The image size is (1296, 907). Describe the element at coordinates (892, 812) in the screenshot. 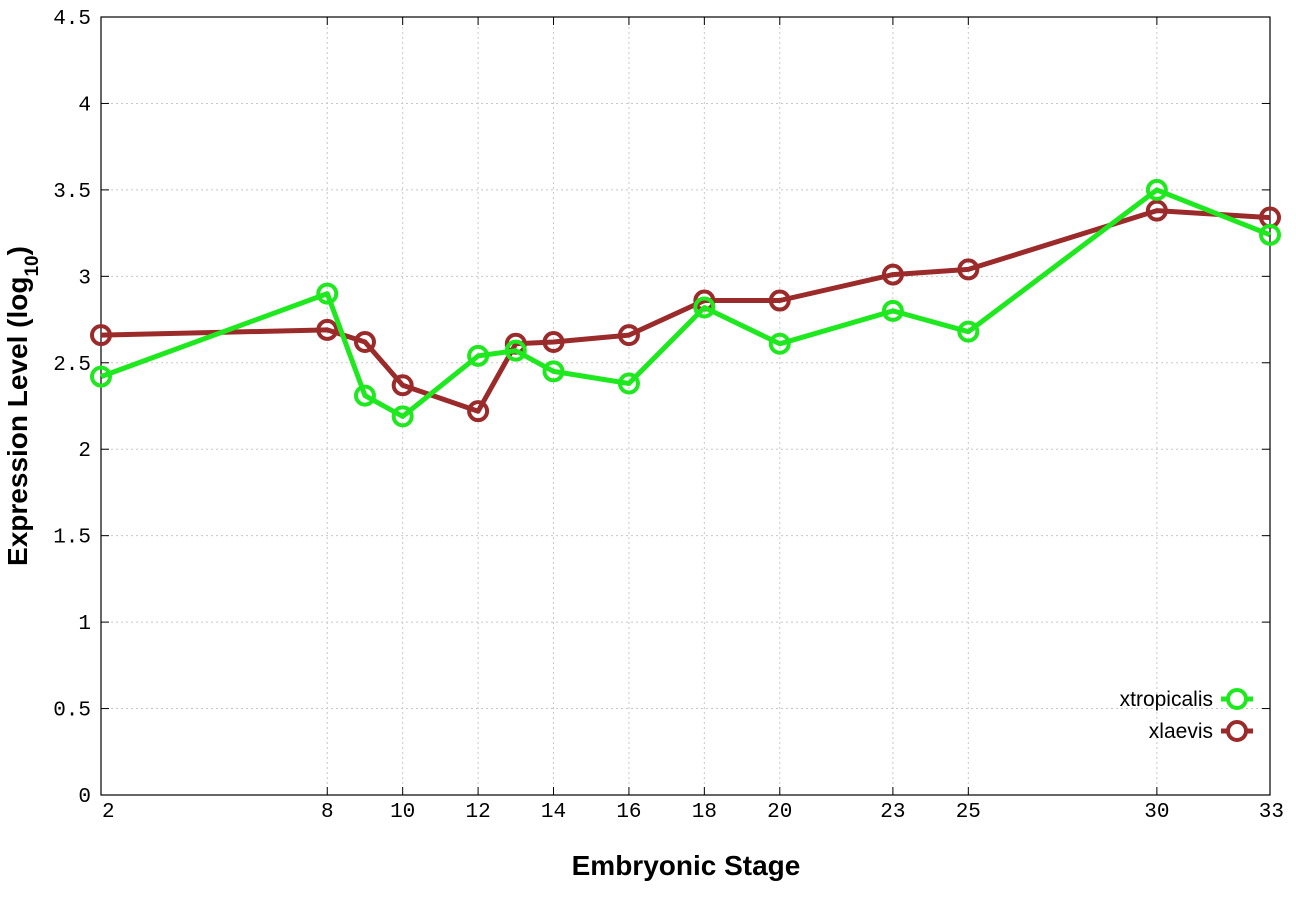

I see `x-tick-label: 23` at that location.